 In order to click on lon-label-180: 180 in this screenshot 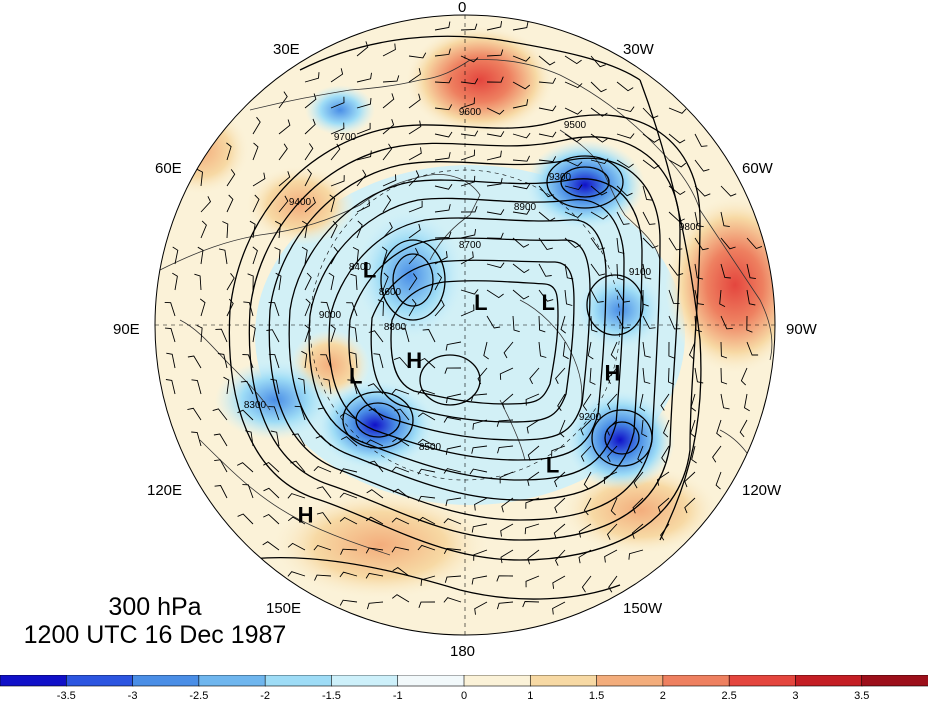, I will do `click(463, 651)`.